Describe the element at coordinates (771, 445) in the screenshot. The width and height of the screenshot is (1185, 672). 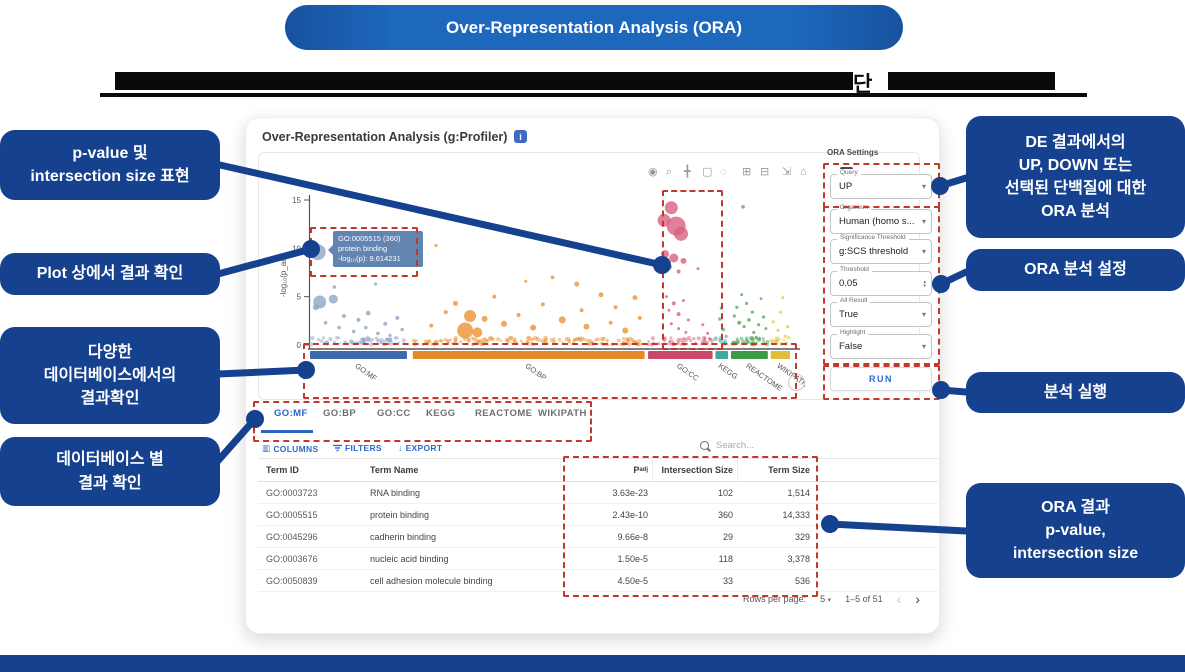
I see `search-input` at that location.